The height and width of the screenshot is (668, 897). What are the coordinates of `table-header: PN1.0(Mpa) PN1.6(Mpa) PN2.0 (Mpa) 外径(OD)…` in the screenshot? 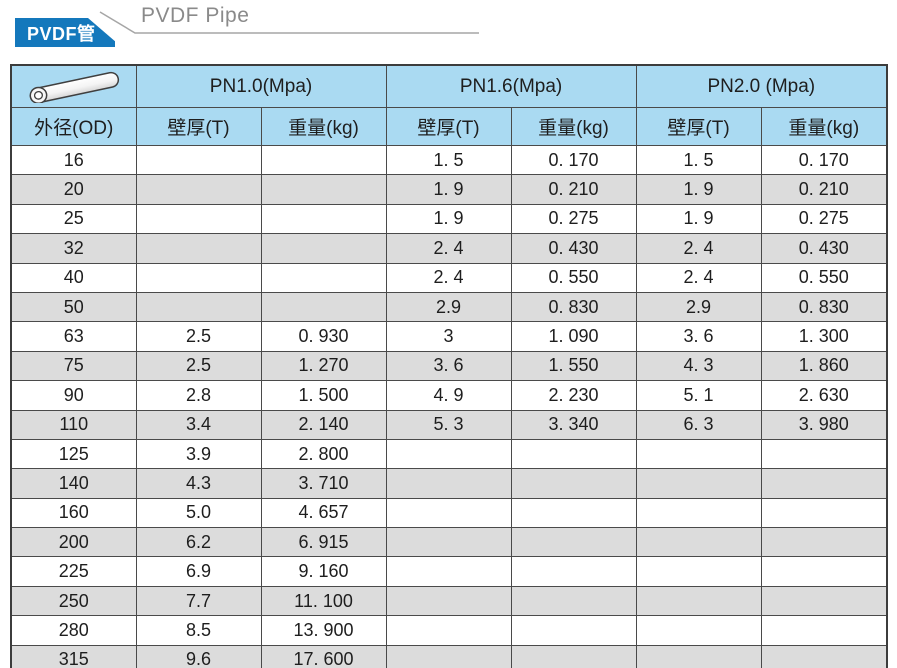 It's located at (449, 105).